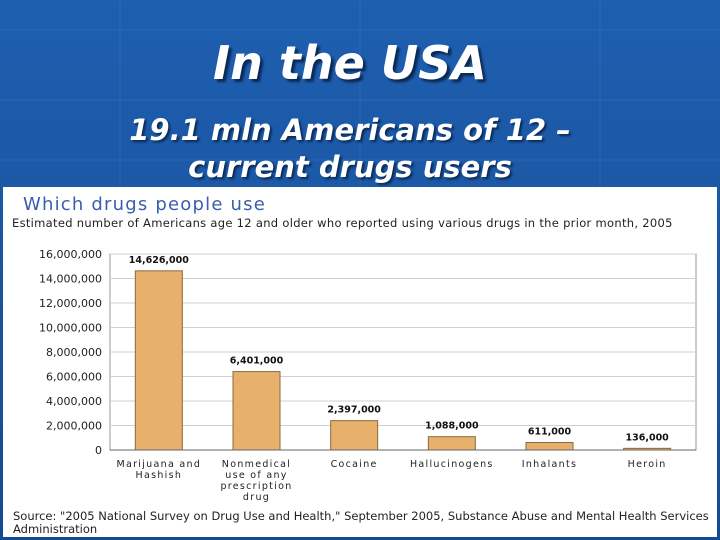 The height and width of the screenshot is (540, 720). What do you see at coordinates (159, 260) in the screenshot?
I see `data-label: 14,626,000` at bounding box center [159, 260].